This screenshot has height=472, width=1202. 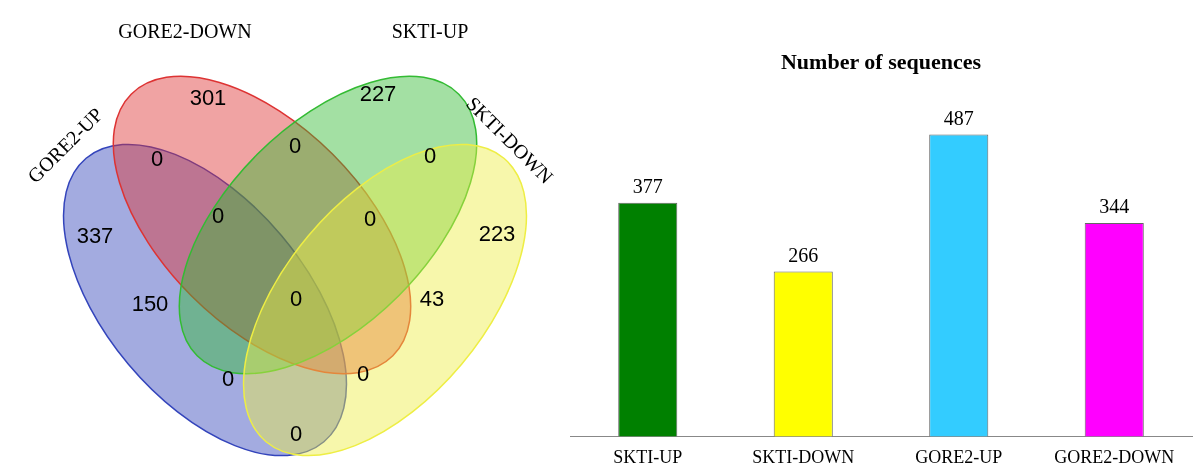 What do you see at coordinates (958, 117) in the screenshot?
I see `data-label: 487` at bounding box center [958, 117].